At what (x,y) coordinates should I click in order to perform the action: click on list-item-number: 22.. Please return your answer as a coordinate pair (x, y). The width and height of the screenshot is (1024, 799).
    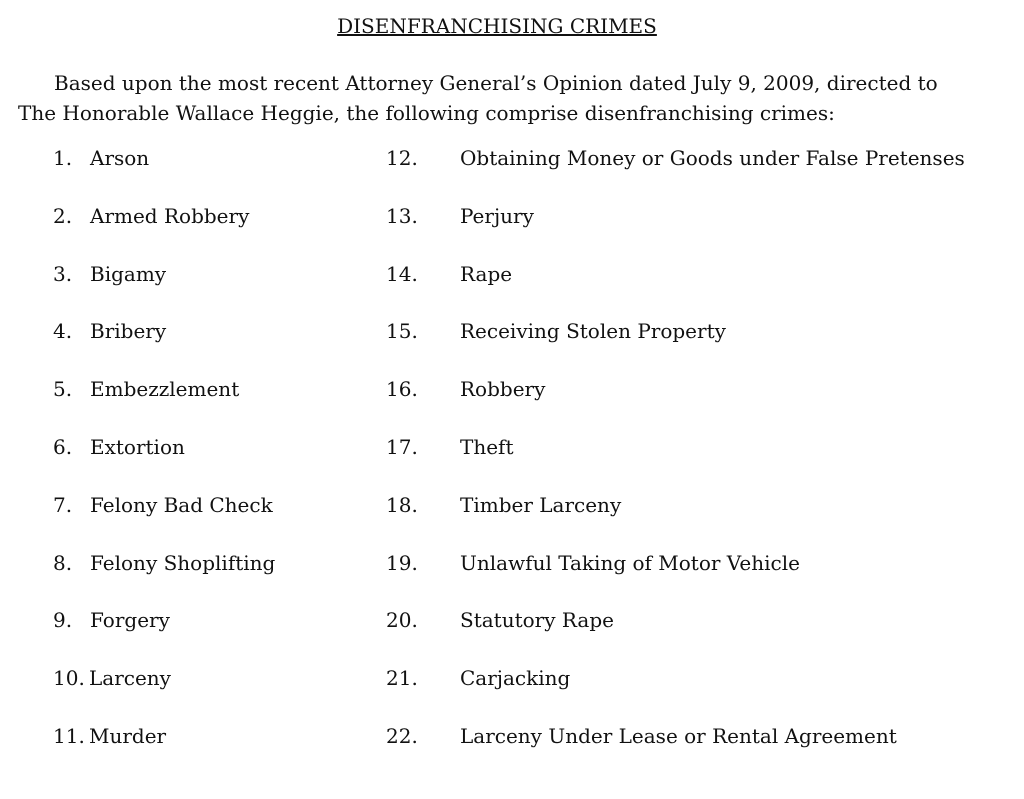
    Looking at the image, I should click on (402, 736).